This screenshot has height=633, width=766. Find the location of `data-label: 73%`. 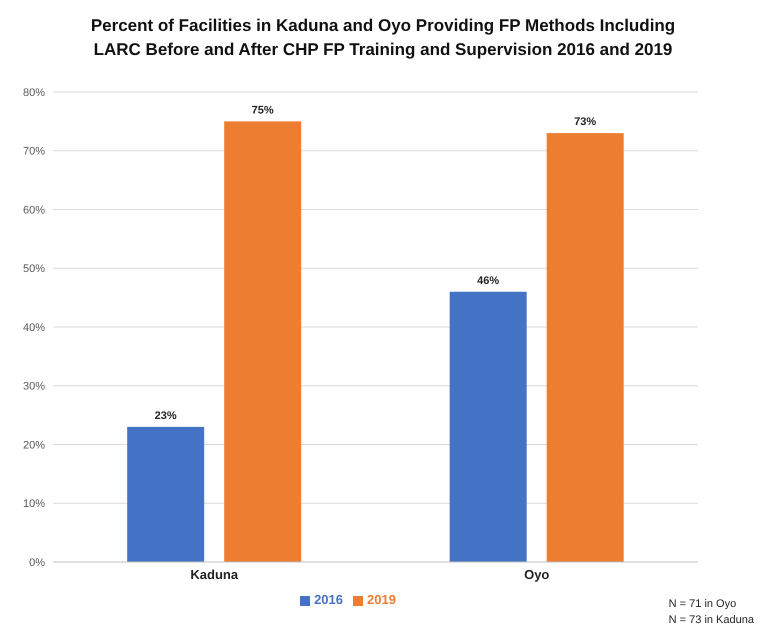

data-label: 73% is located at coordinates (585, 122).